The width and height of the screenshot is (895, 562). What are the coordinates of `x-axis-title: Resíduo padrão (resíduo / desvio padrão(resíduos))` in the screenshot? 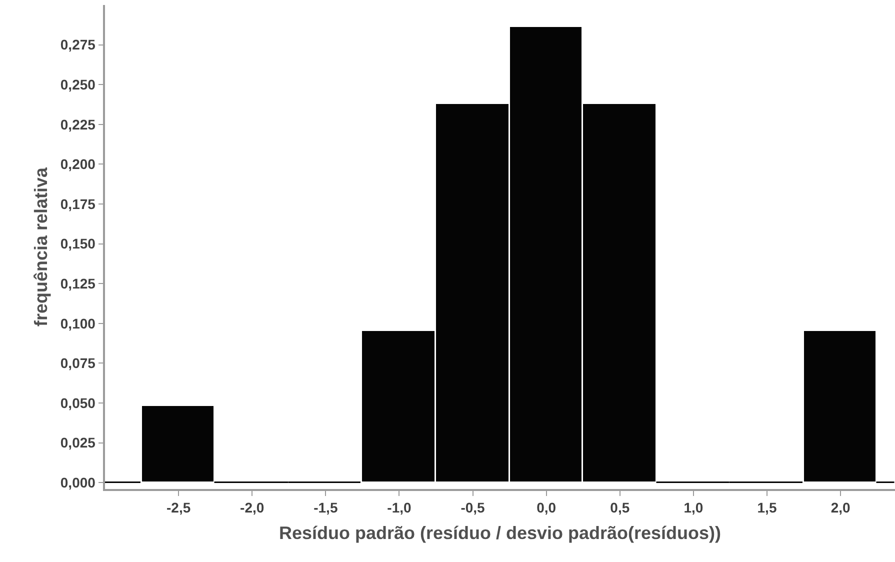 It's located at (500, 533).